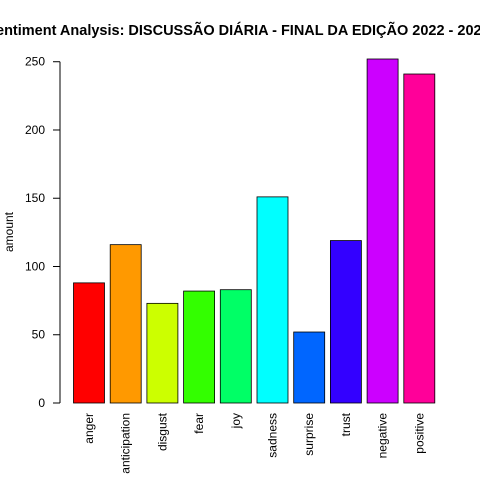  What do you see at coordinates (39, 335) in the screenshot?
I see `y-tick-label: 50` at bounding box center [39, 335].